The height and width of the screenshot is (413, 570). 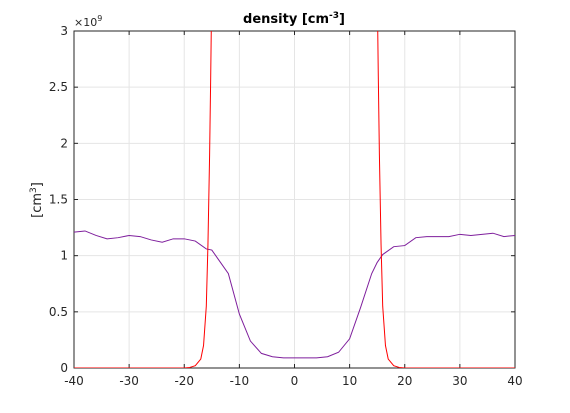 I want to click on x-tick-label: -10, so click(x=240, y=381).